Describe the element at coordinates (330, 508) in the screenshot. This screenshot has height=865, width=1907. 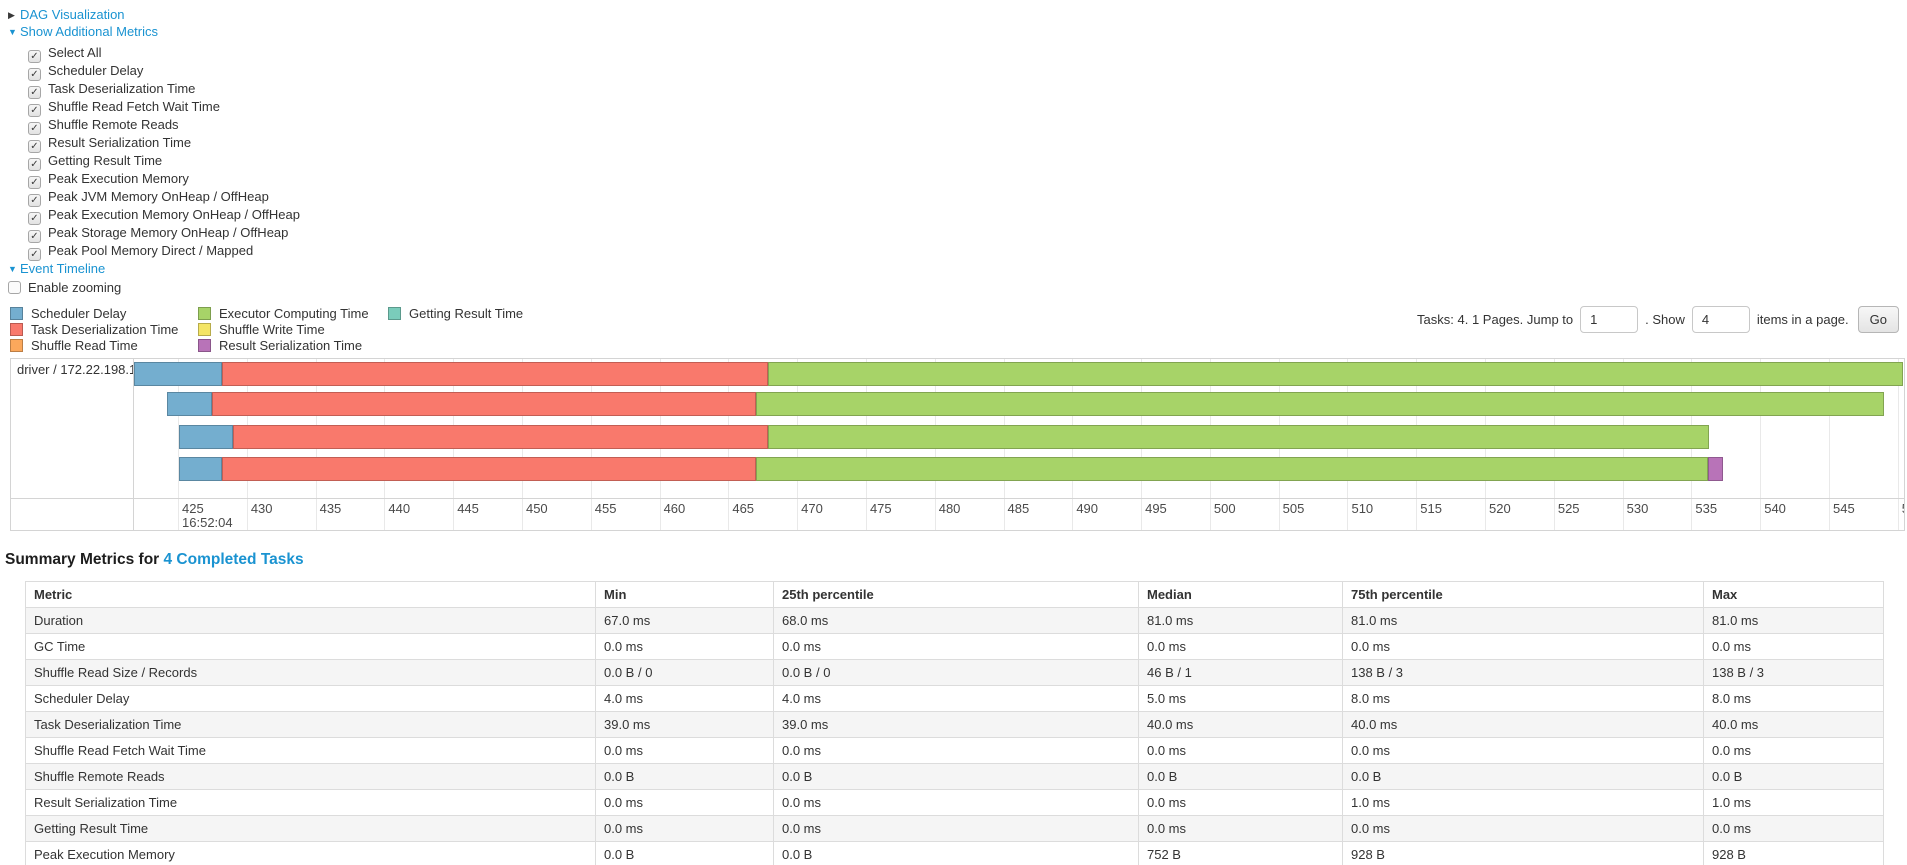
I see `axis-tick-label: 435` at that location.